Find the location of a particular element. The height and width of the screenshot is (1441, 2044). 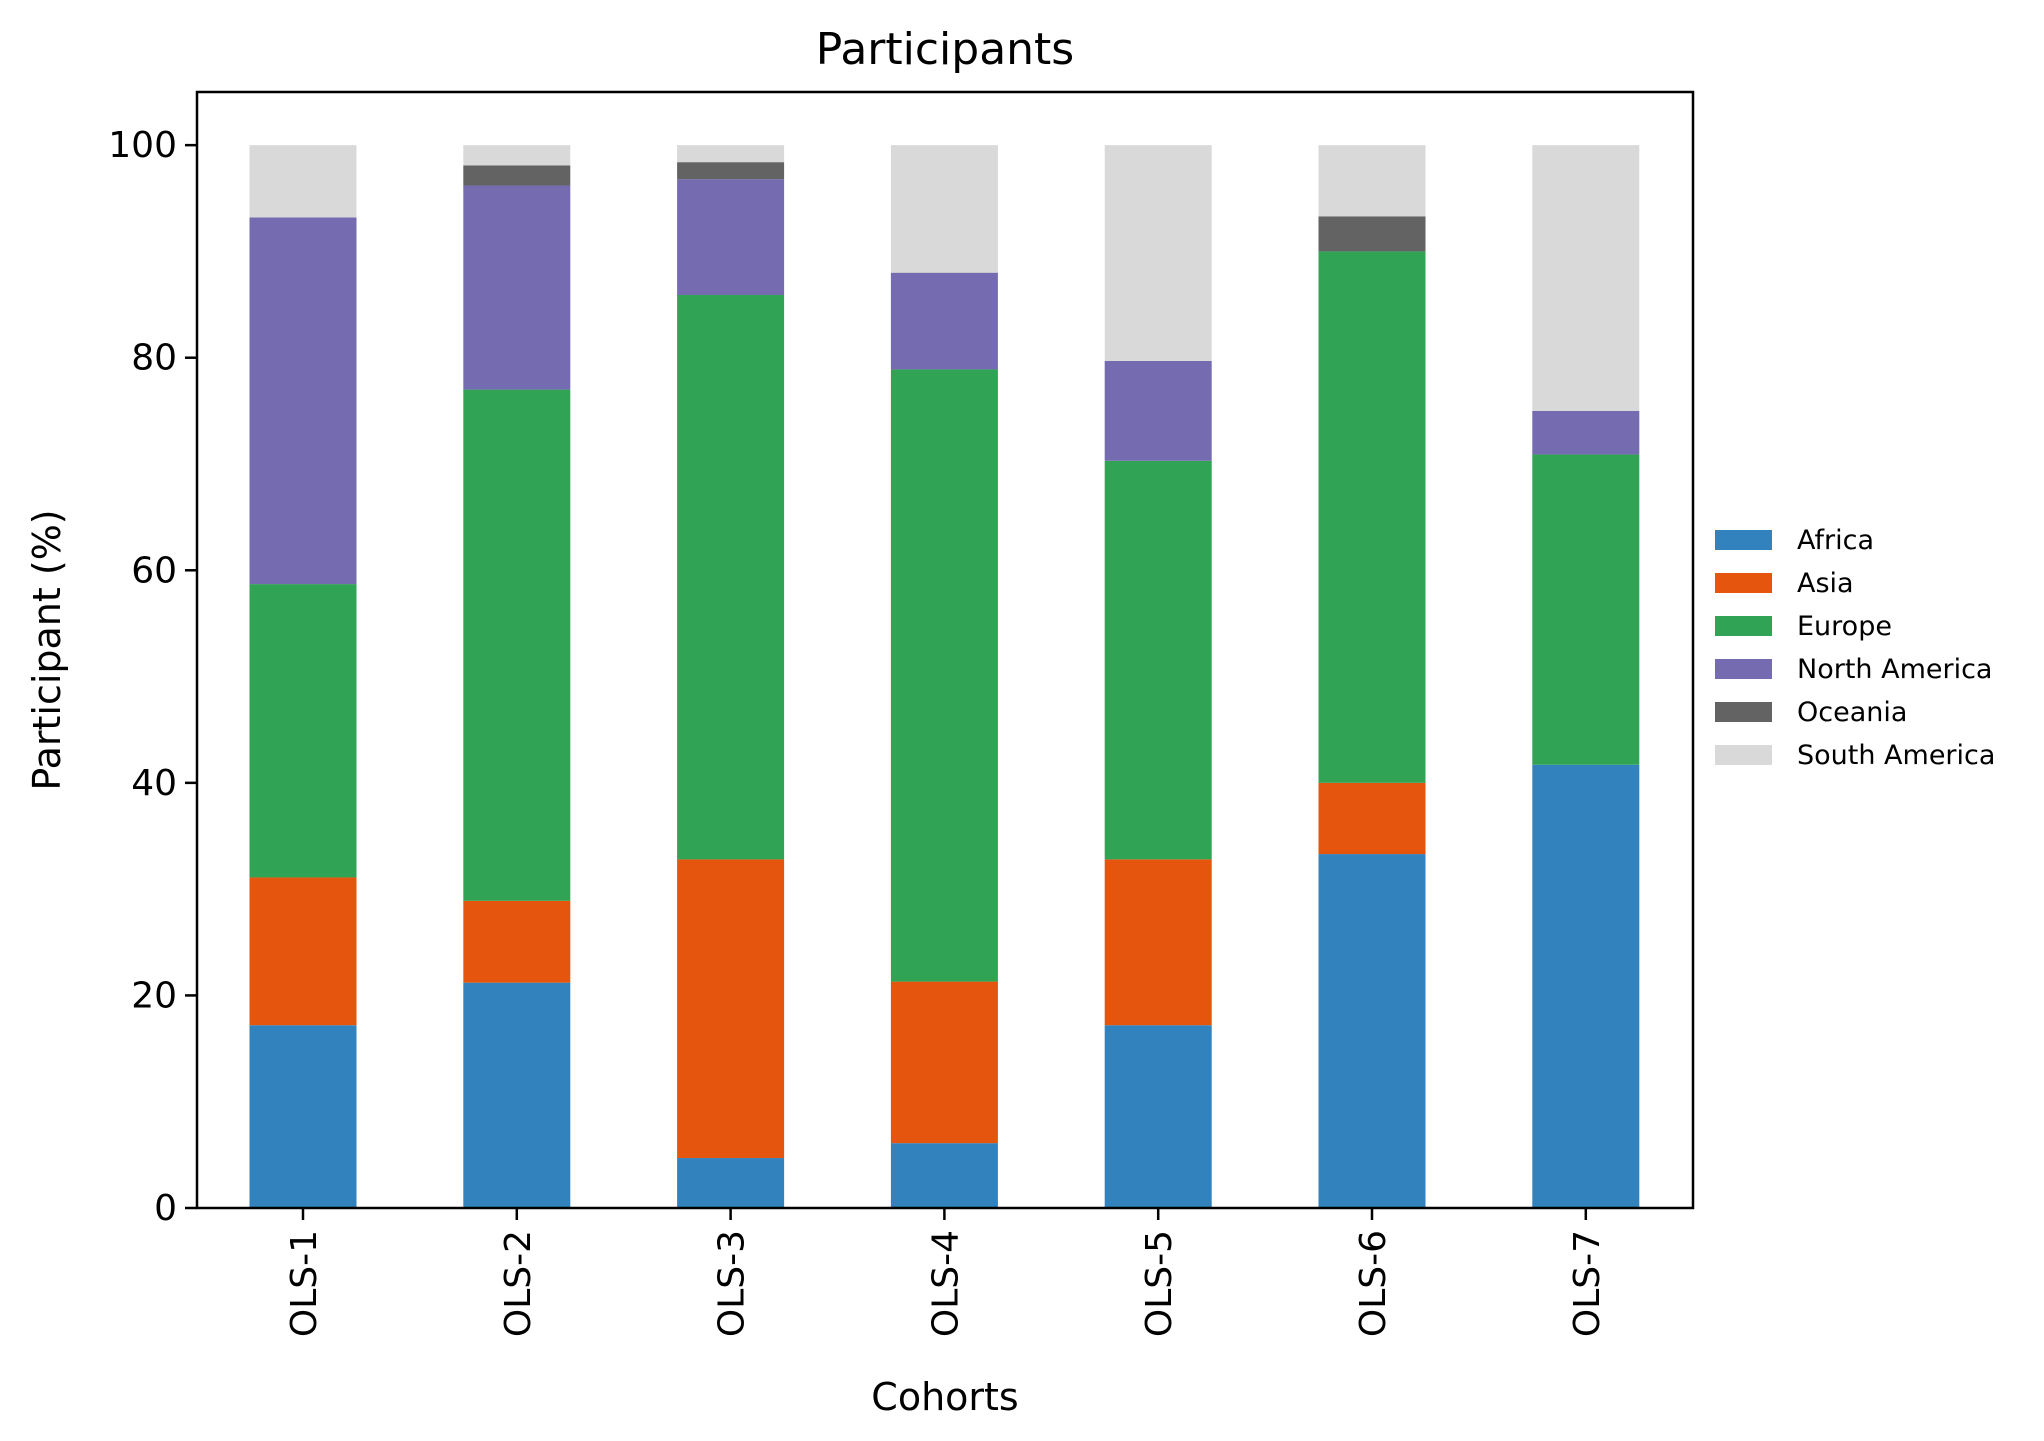

bar-segment-ols-6-africa is located at coordinates (1372, 1031).